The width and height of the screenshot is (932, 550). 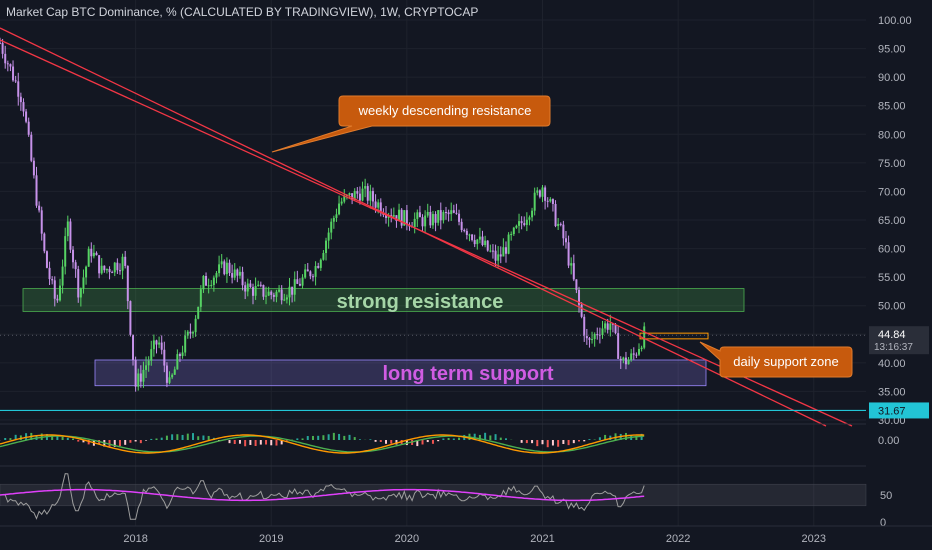 I want to click on rsi-line, so click(x=322, y=496).